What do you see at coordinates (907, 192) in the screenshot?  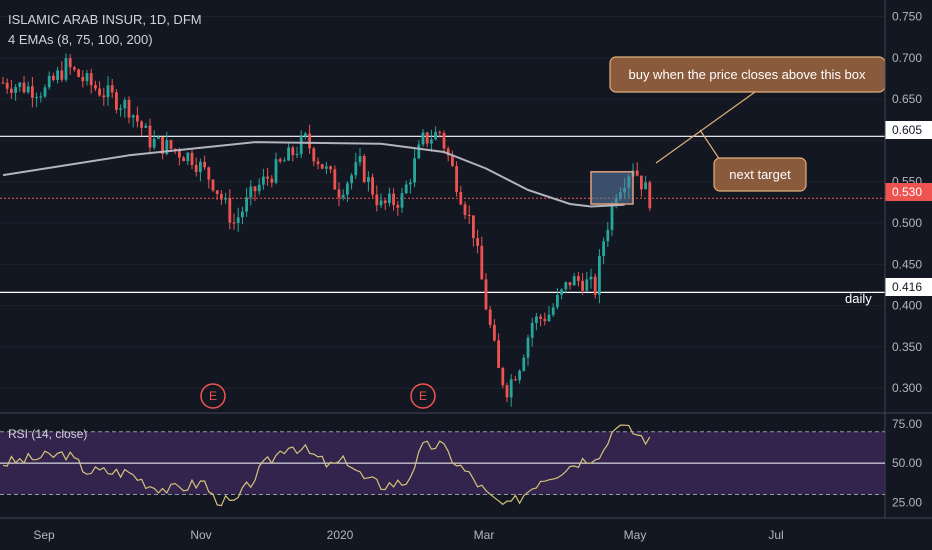 I see `last-price-tag-label: 0.530` at bounding box center [907, 192].